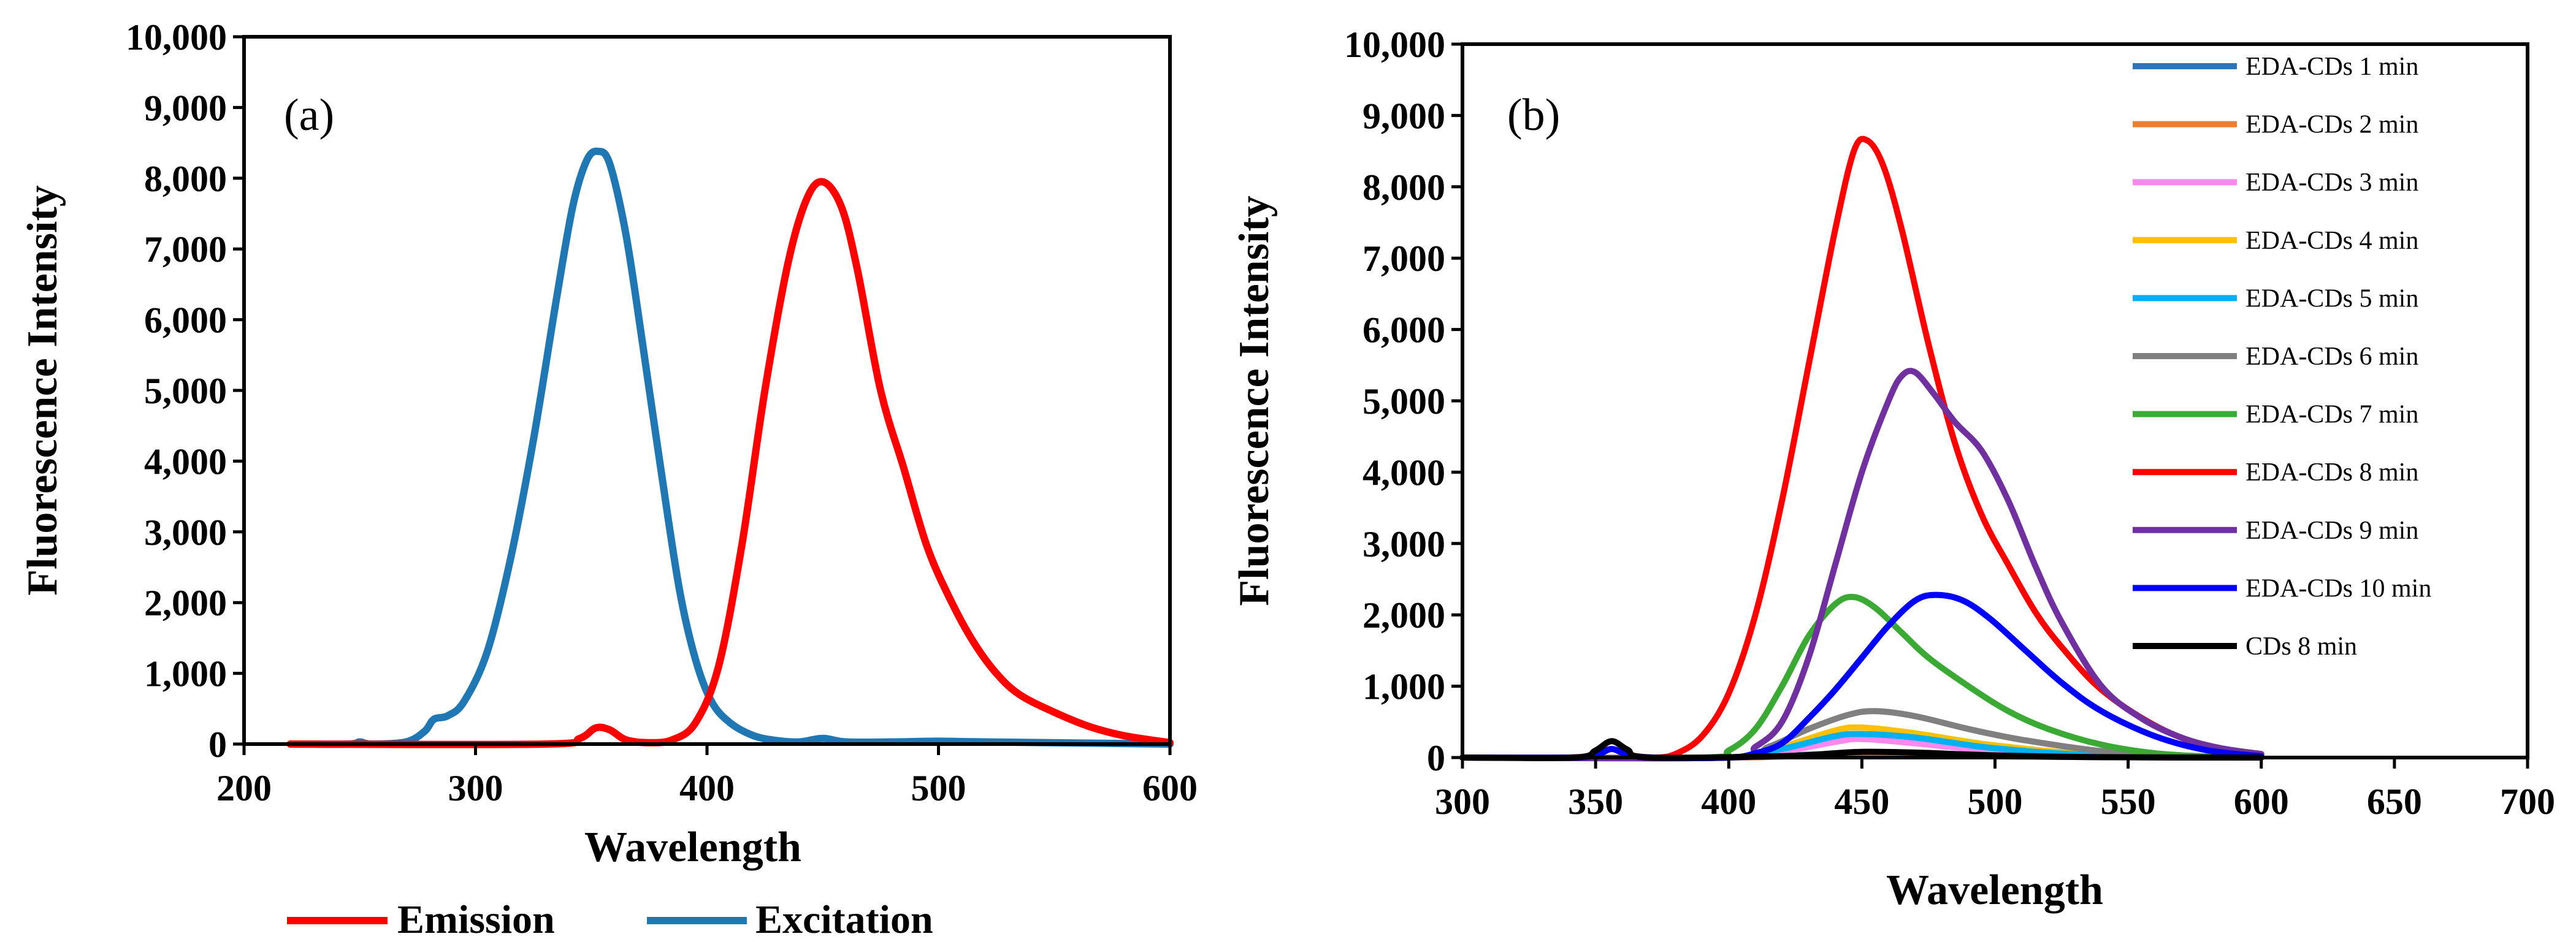 The image size is (2576, 950). Describe the element at coordinates (1994, 890) in the screenshot. I see `chart-b-x-axis-label: Wavelength` at that location.